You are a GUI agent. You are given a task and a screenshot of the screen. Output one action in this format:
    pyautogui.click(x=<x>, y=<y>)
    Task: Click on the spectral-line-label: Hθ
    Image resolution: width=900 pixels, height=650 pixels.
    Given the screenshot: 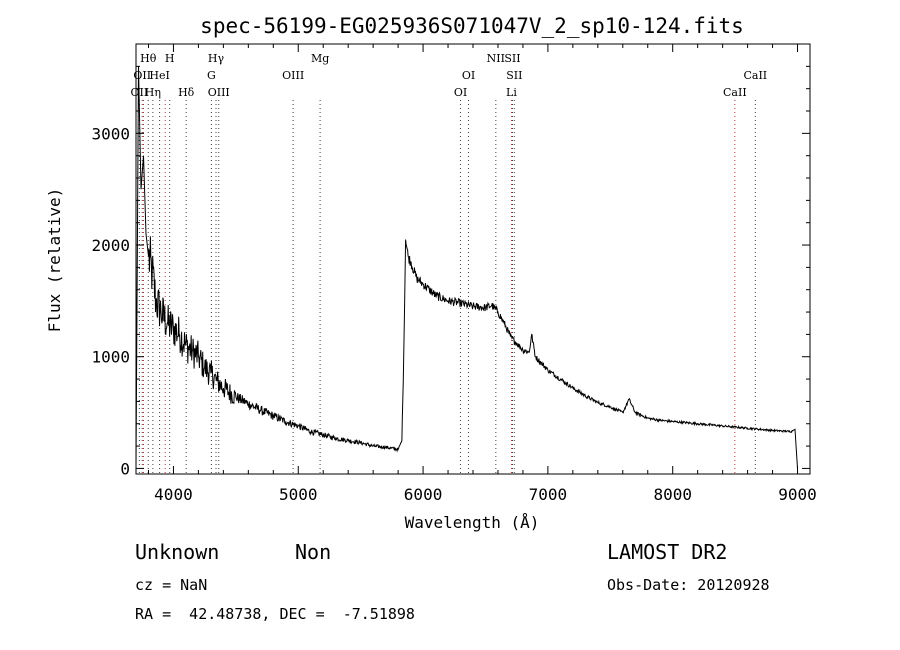 What is the action you would take?
    pyautogui.click(x=148, y=58)
    